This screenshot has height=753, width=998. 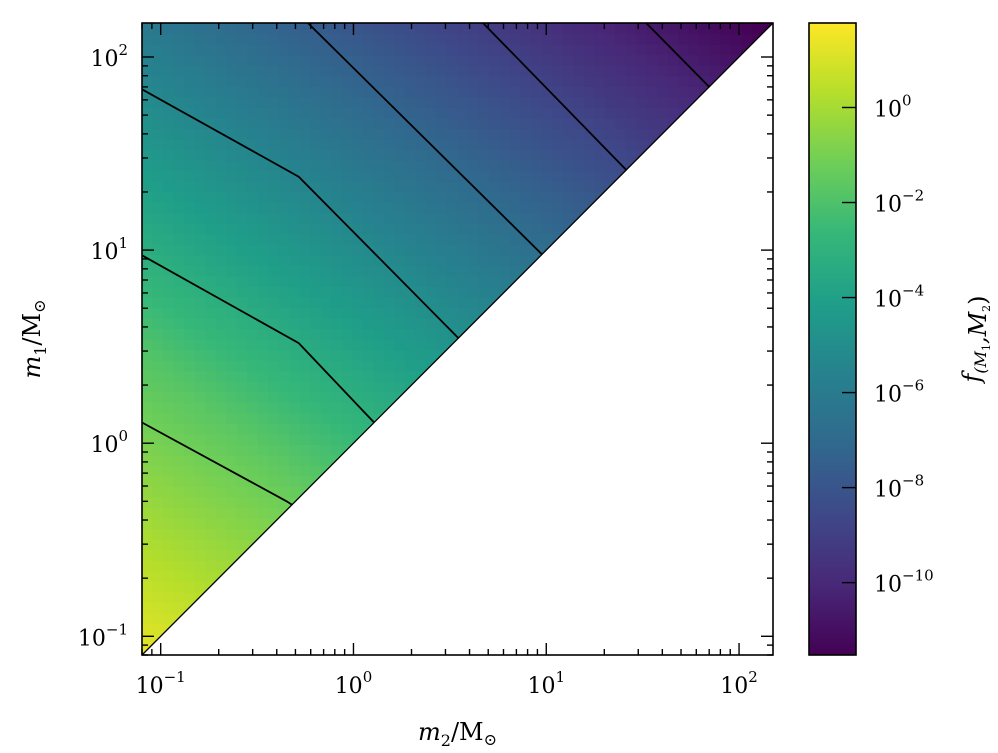 I want to click on colorbar-frame, so click(x=832, y=339).